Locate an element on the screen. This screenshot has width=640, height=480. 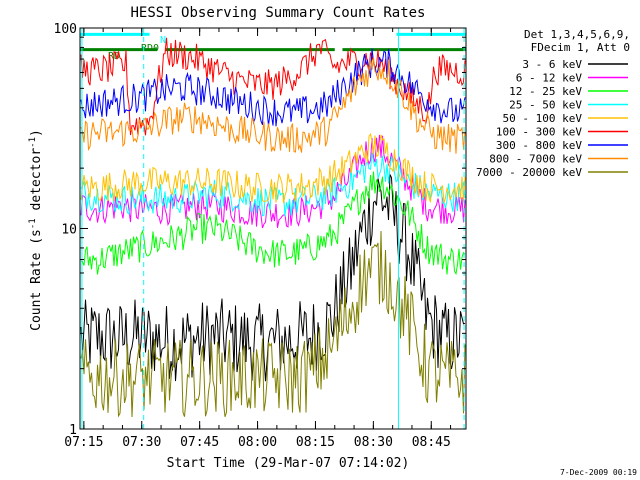
legend-label-5: 100 - 300 keV is located at coordinates (539, 132).